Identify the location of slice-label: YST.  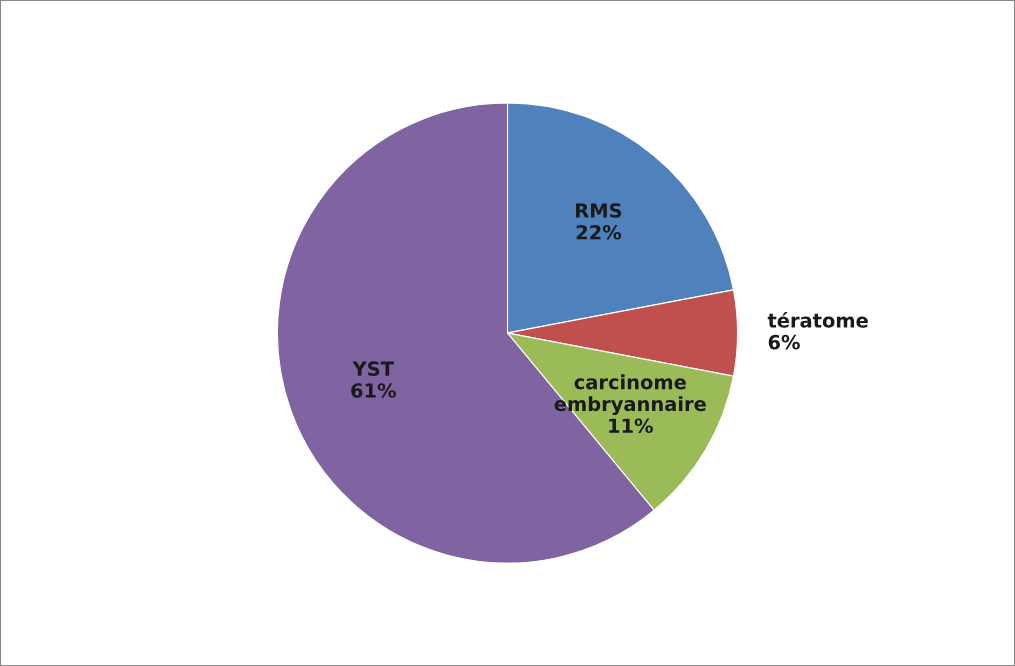
(373, 369).